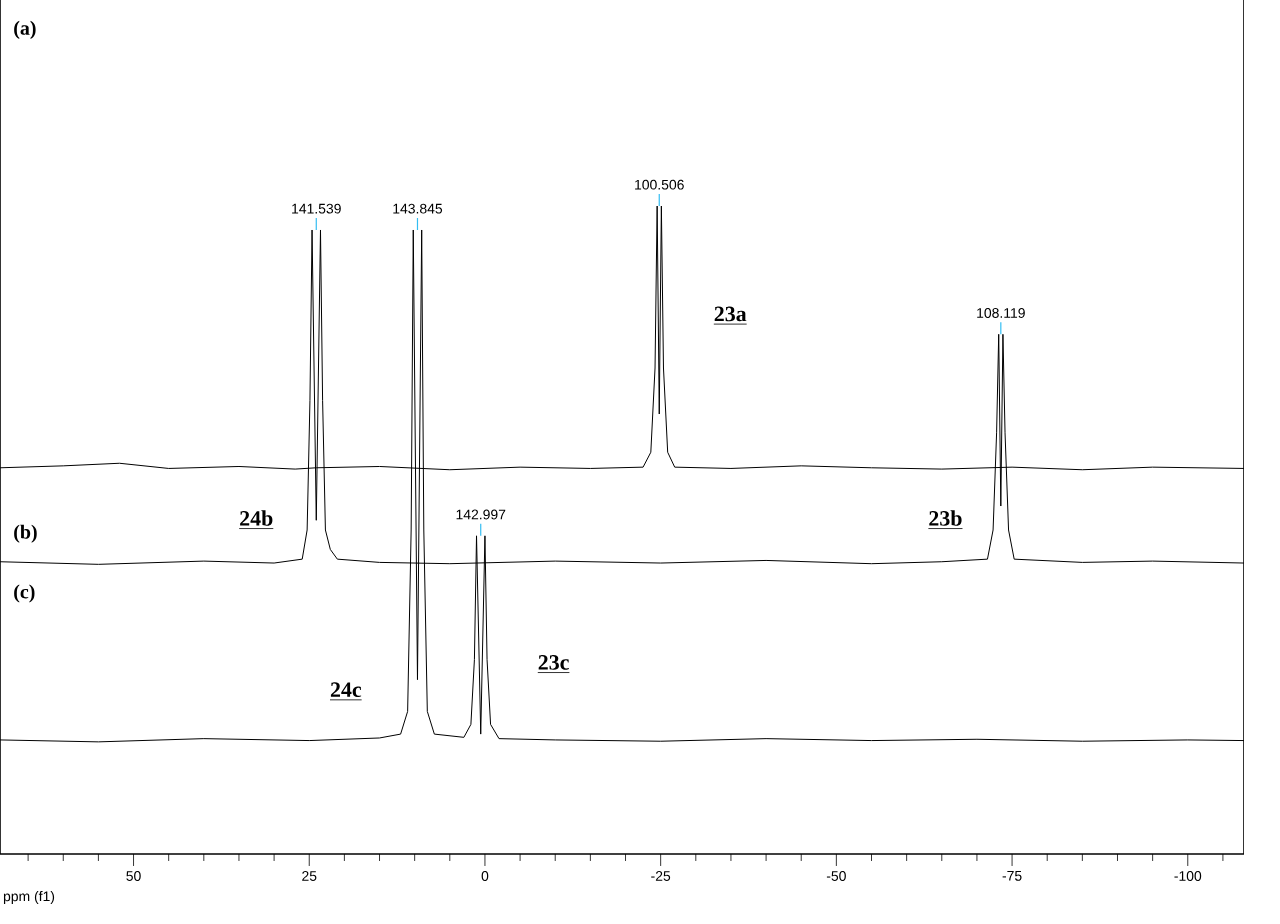  What do you see at coordinates (730, 314) in the screenshot?
I see `annotation: 23a` at bounding box center [730, 314].